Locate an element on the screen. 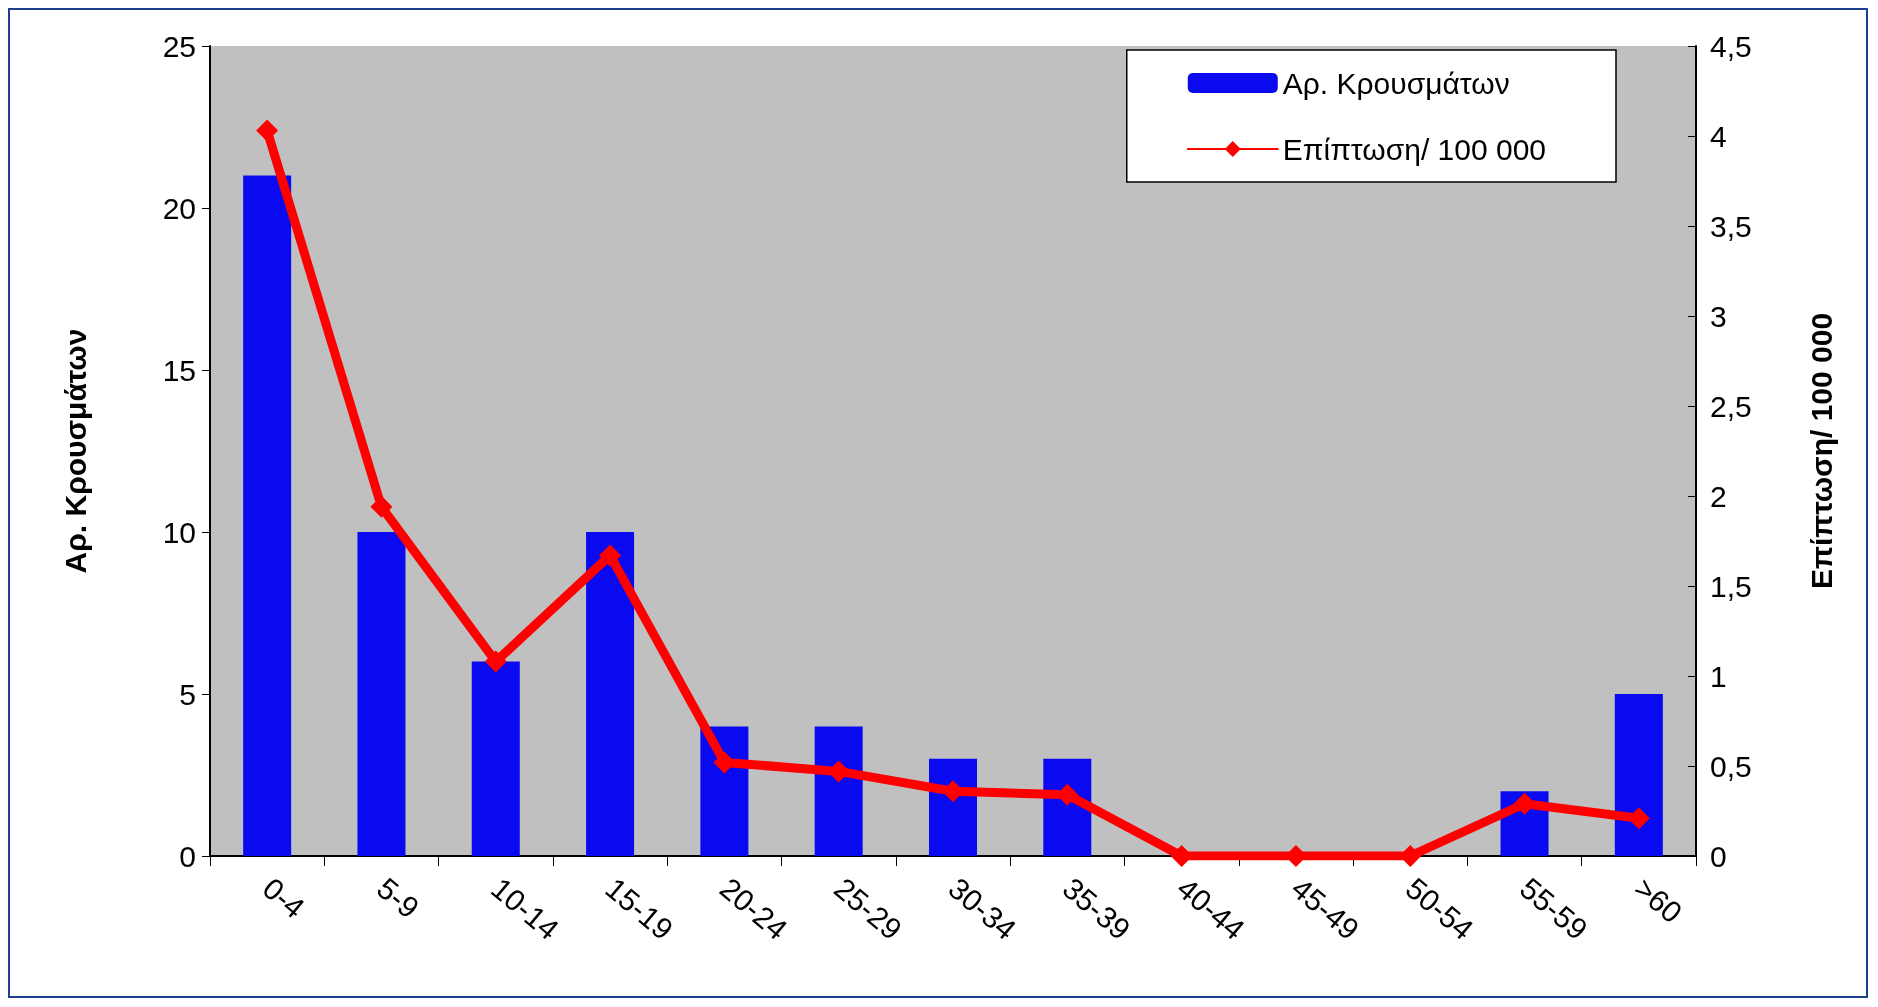 The height and width of the screenshot is (1007, 1878). y-tick-label: 0 is located at coordinates (187, 856).